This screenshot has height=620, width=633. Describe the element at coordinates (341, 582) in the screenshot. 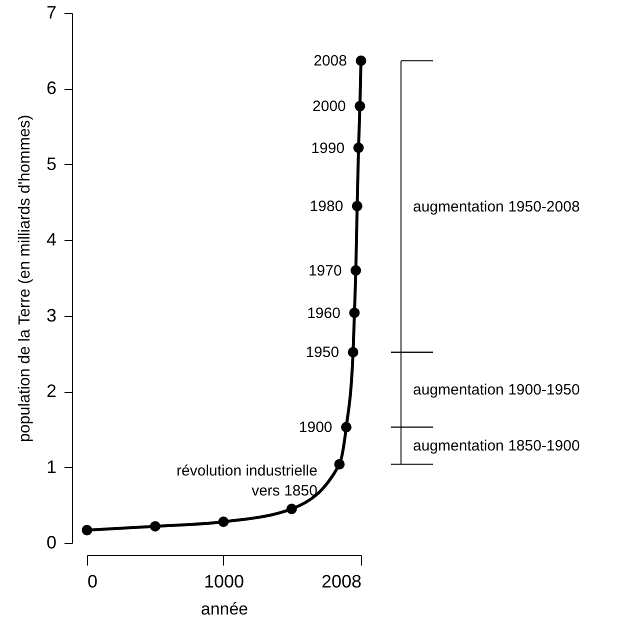

I see `x-tick-label: 2008` at that location.